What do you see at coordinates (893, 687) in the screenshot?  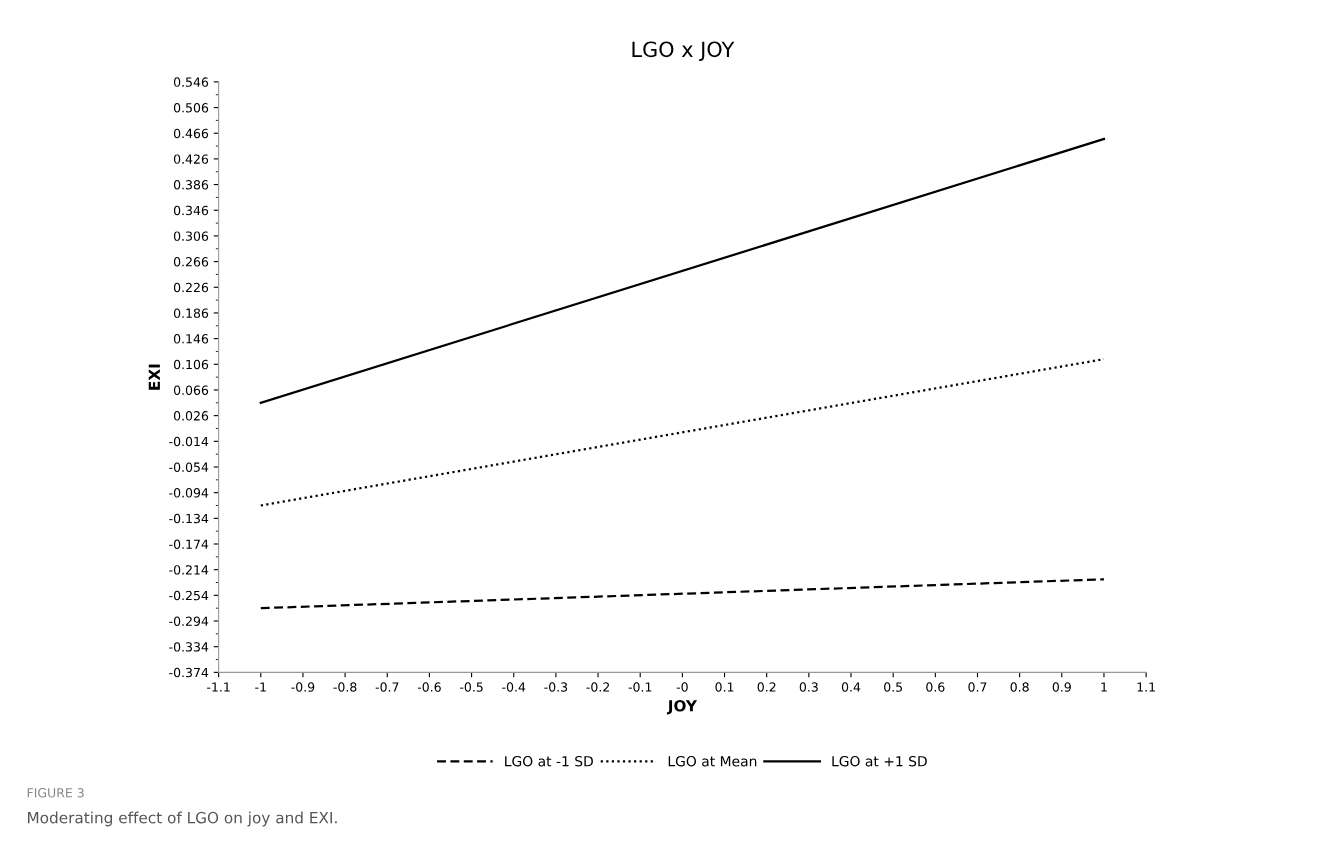 I see `x-tick-label: 0.5` at bounding box center [893, 687].